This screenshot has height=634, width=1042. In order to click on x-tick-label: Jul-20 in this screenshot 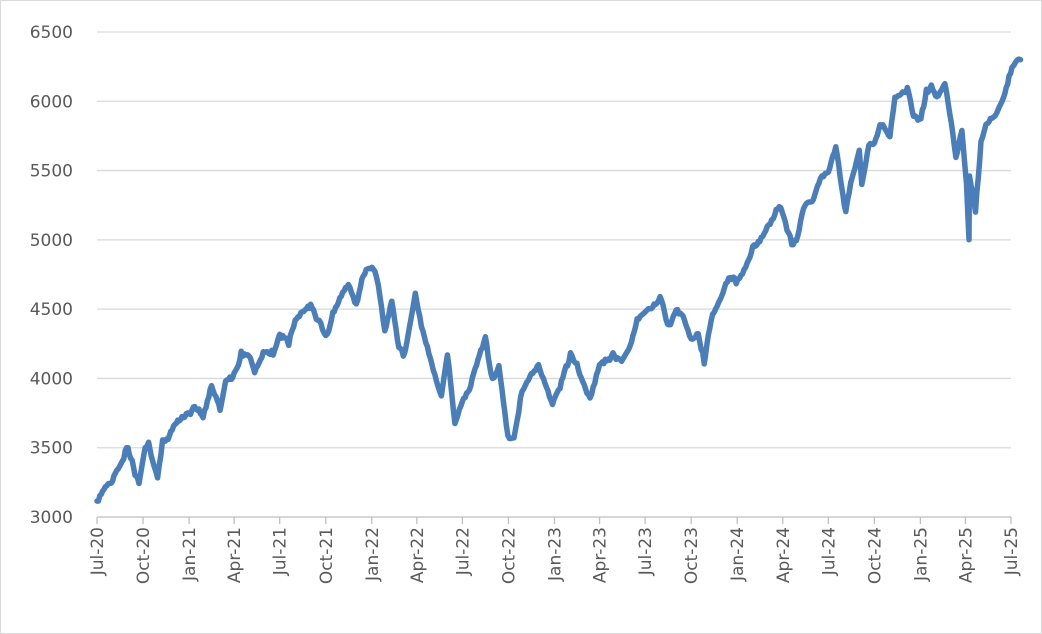, I will do `click(98, 551)`.